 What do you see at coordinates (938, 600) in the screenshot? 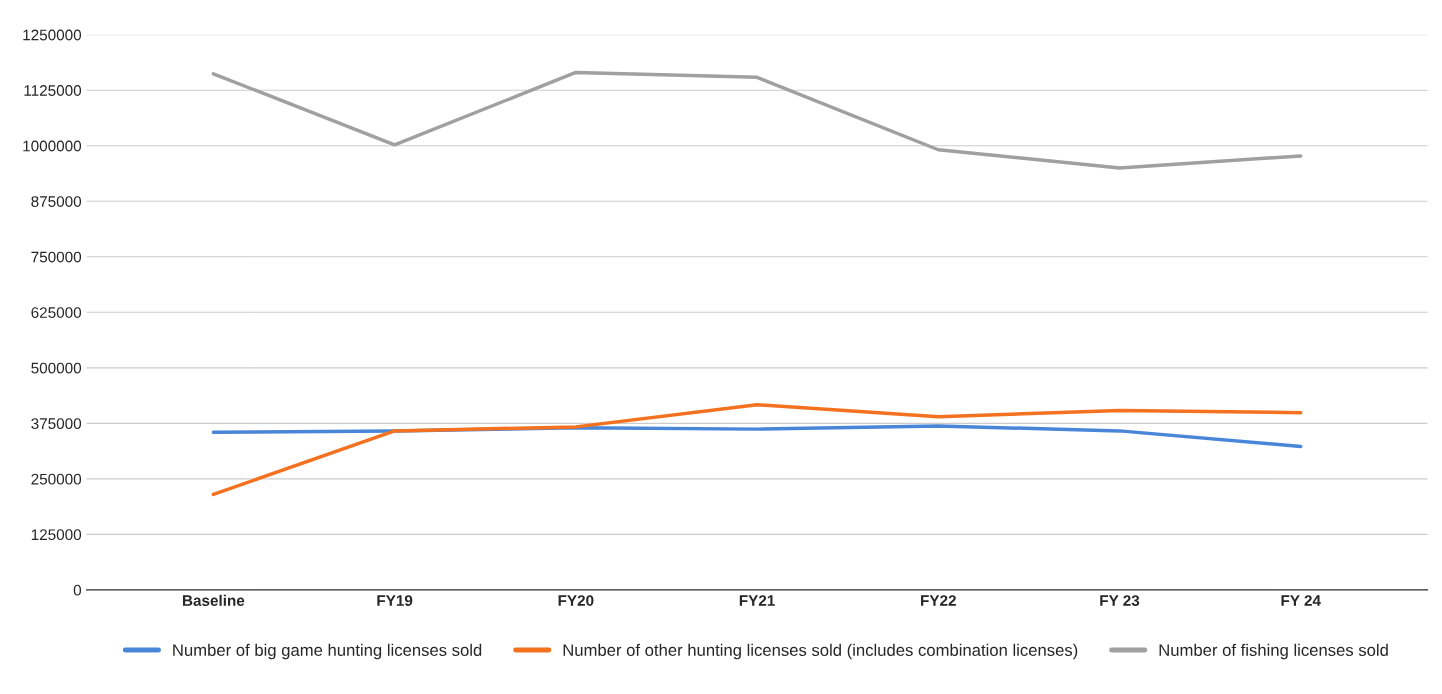
I see `x-tick-label: FY22` at bounding box center [938, 600].